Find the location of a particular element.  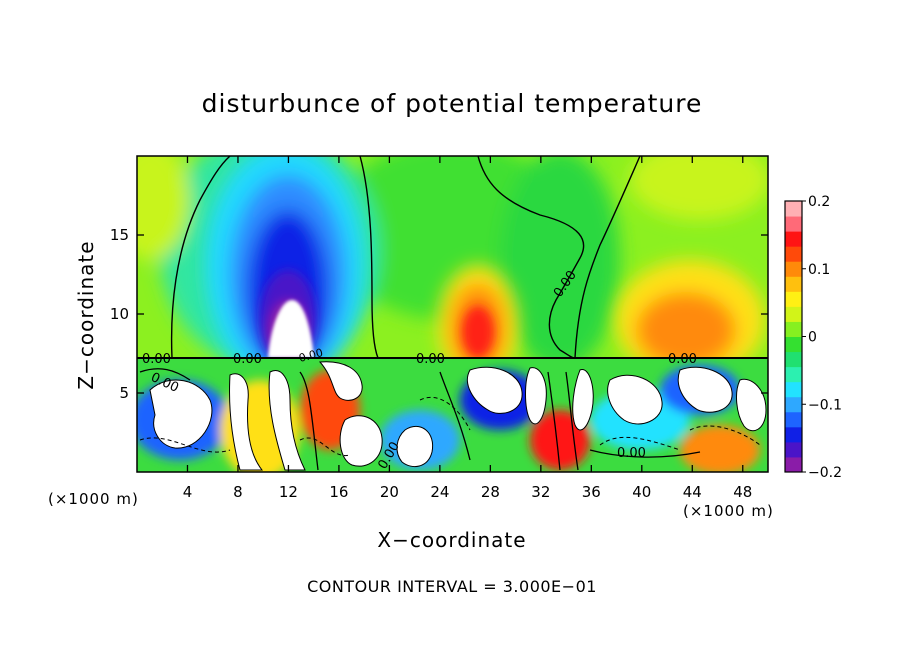

x-unit-label-right: (×1000 m) is located at coordinates (728, 511).